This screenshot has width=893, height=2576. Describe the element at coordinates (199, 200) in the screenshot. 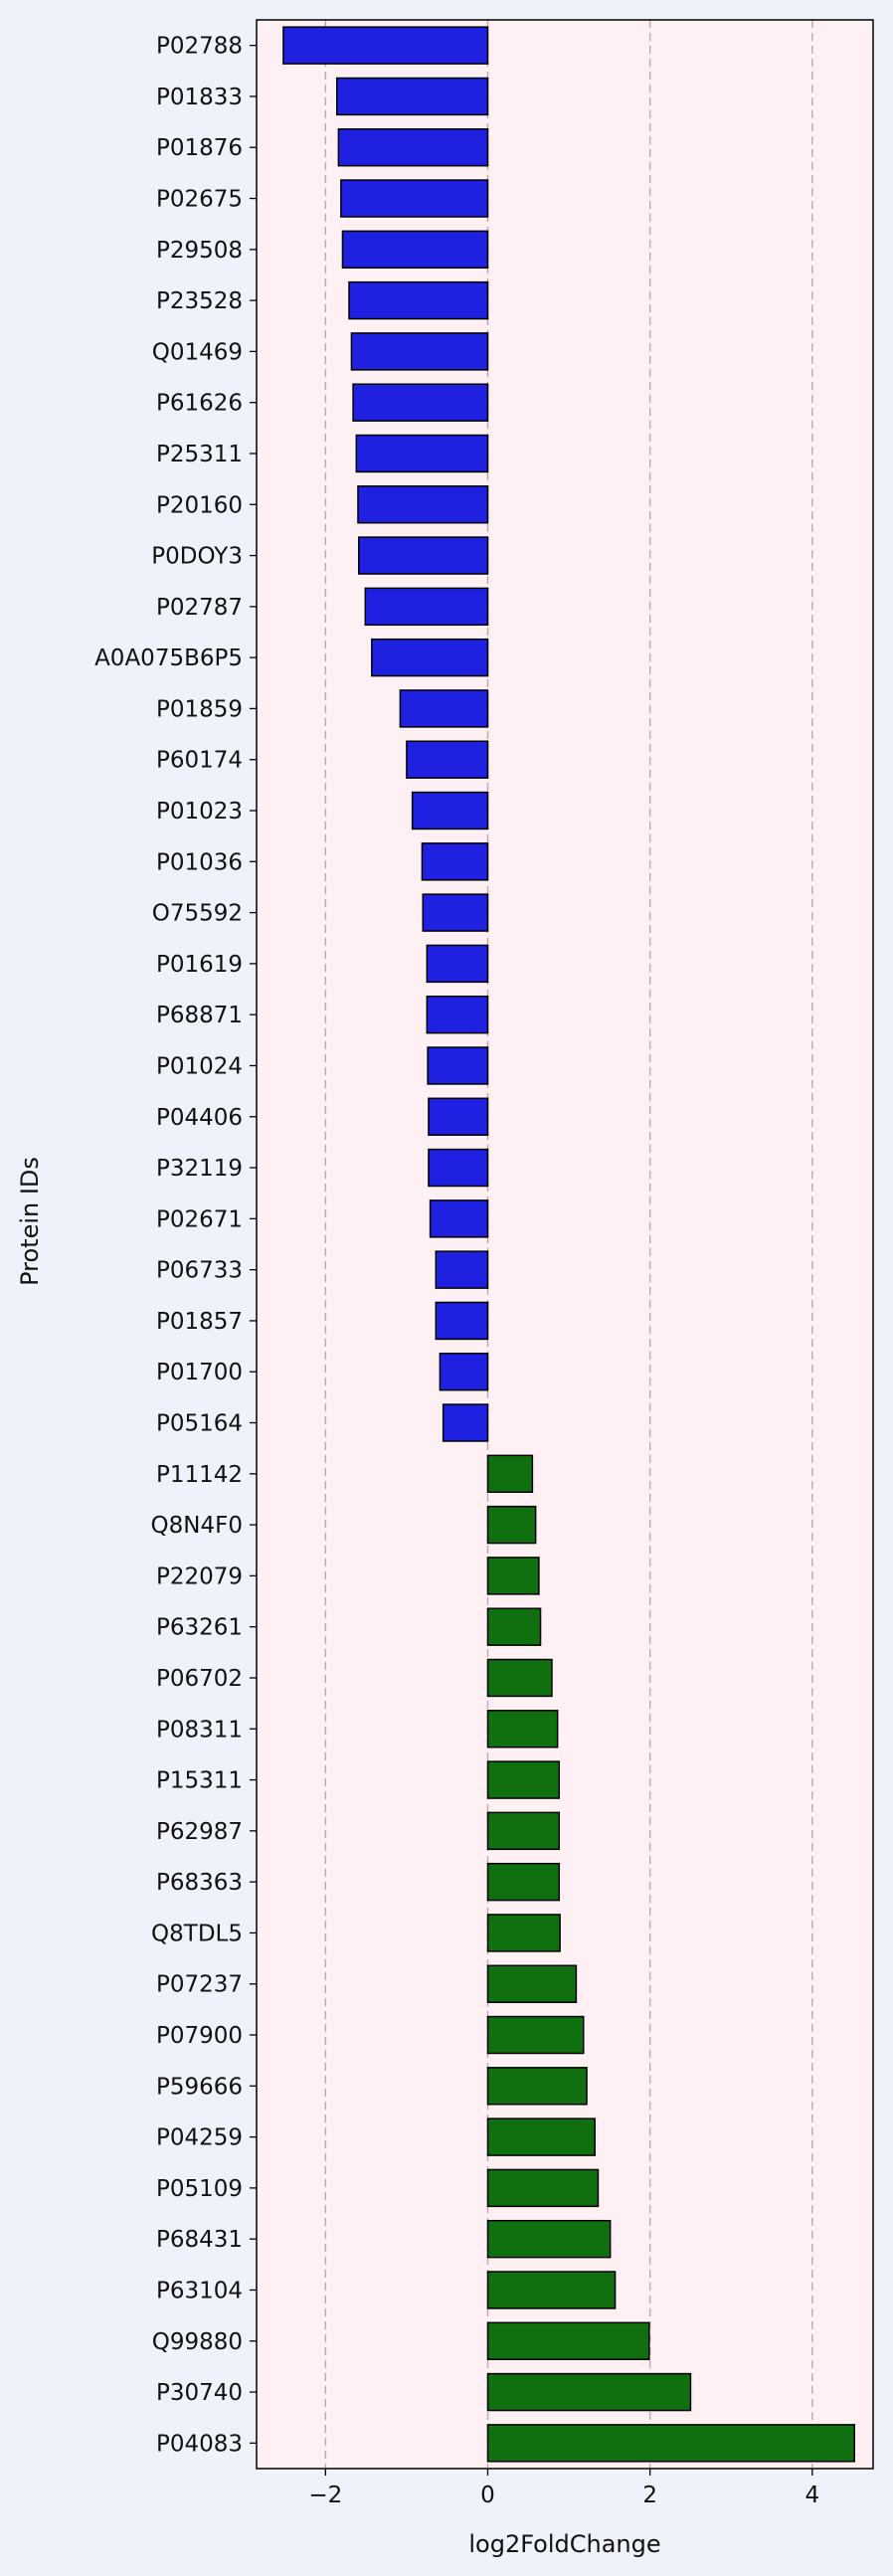

I see `y-tick-label: P02675` at that location.